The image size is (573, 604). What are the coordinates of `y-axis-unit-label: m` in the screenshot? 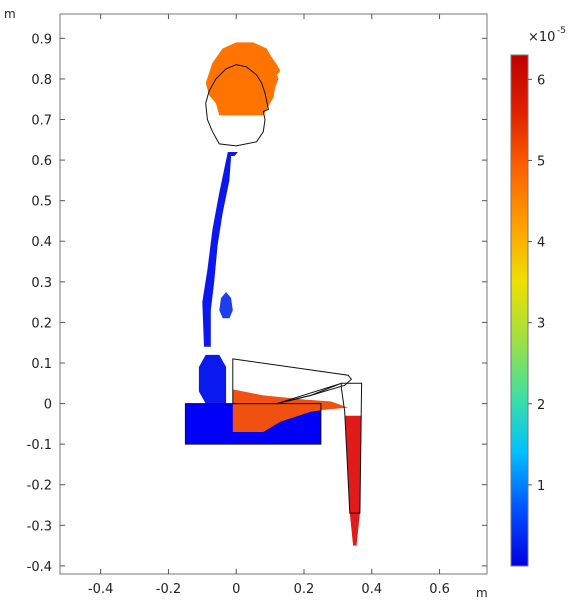 It's located at (10, 14).